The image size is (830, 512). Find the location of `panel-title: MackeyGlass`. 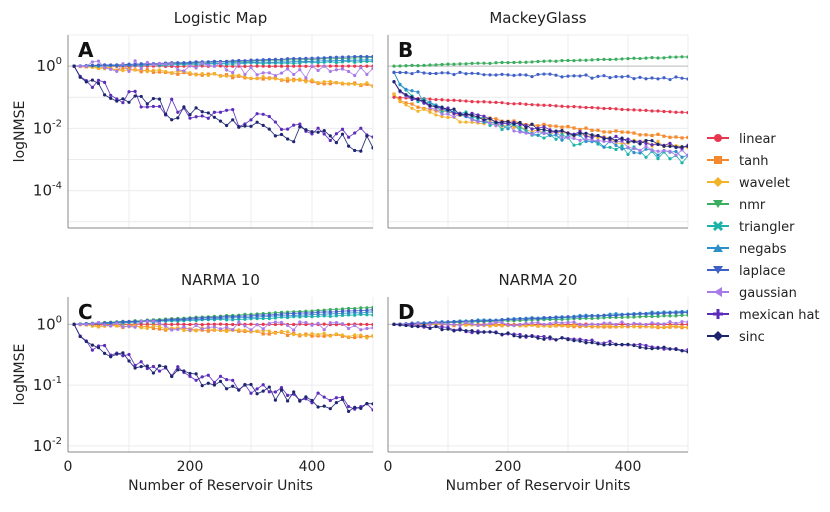

panel-title: MackeyGlass is located at coordinates (537, 18).